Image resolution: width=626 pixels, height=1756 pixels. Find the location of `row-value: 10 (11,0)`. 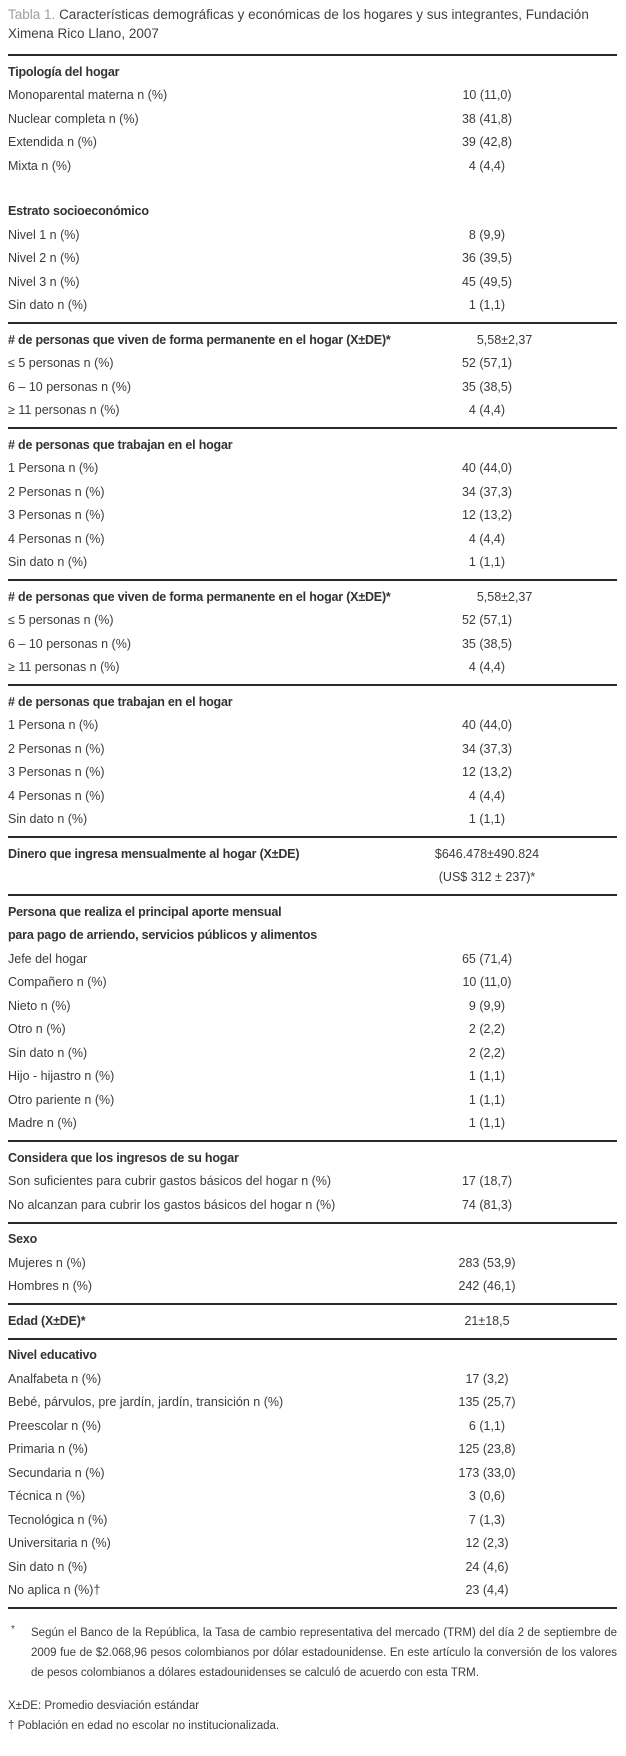

row-value: 10 (11,0) is located at coordinates (487, 982).